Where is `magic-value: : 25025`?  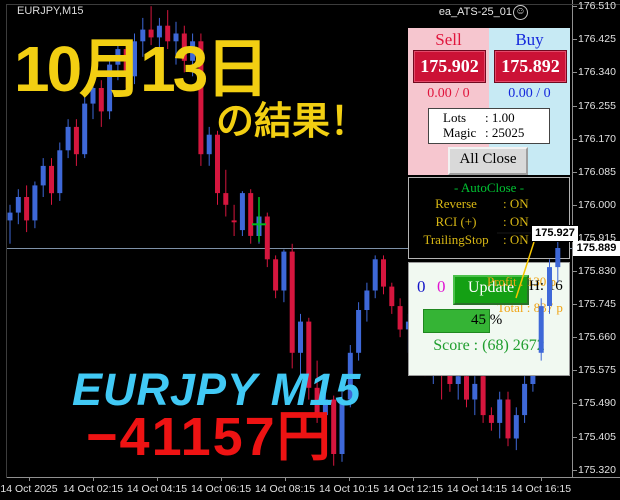
magic-value: : 25025 is located at coordinates (505, 132).